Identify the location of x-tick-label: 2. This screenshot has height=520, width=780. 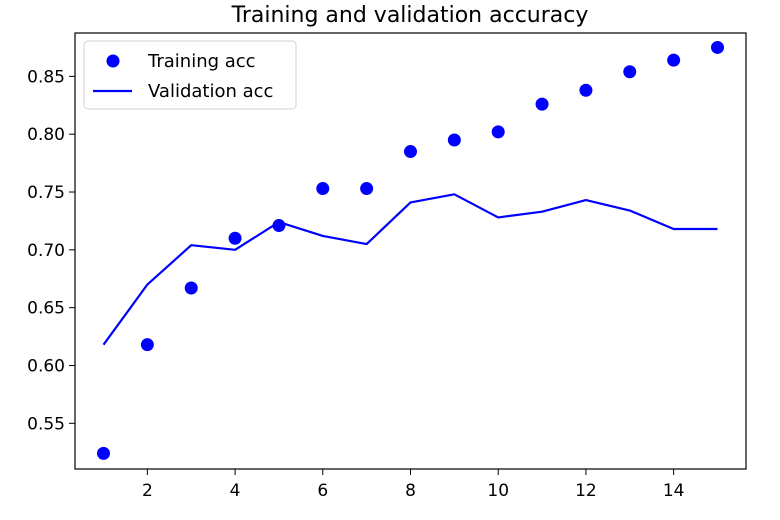
(147, 491).